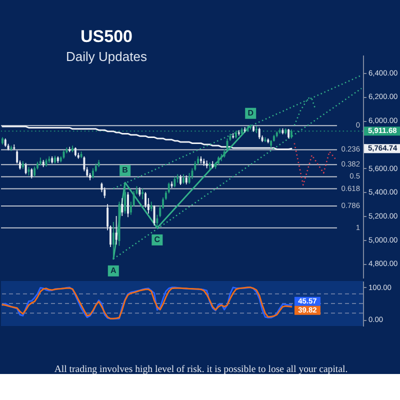 The height and width of the screenshot is (400, 400). What do you see at coordinates (107, 56) in the screenshot?
I see `chart-subtitle: Daily Updates` at bounding box center [107, 56].